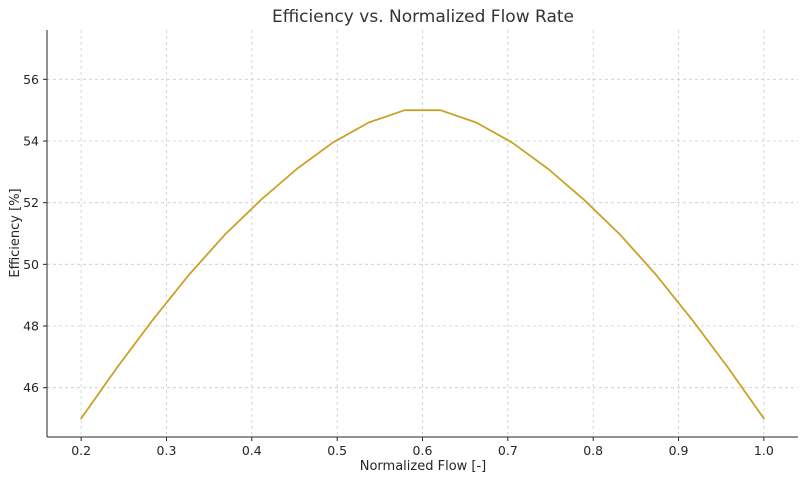 This screenshot has width=800, height=480. I want to click on y-tick-label: 48, so click(31, 326).